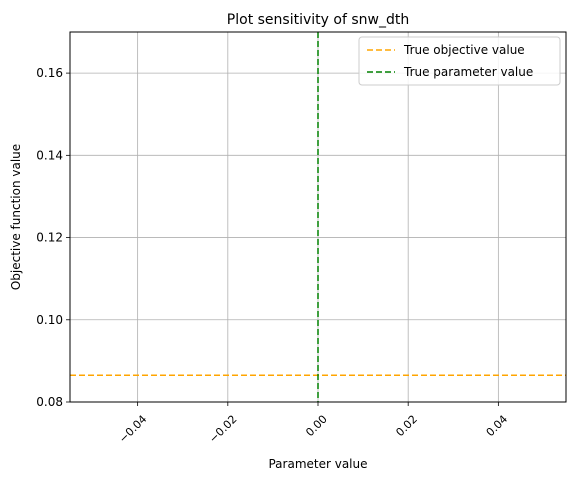 The width and height of the screenshot is (576, 480). Describe the element at coordinates (497, 426) in the screenshot. I see `x-tick-label: 0.04` at that location.